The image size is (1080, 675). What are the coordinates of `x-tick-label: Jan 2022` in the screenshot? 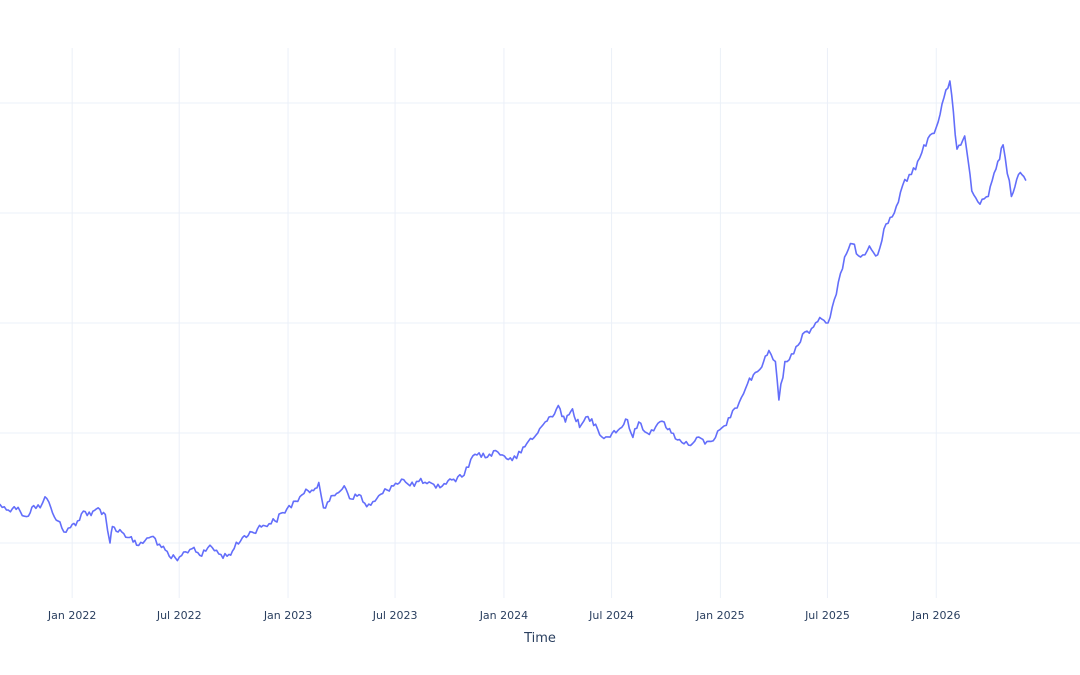 It's located at (71, 615).